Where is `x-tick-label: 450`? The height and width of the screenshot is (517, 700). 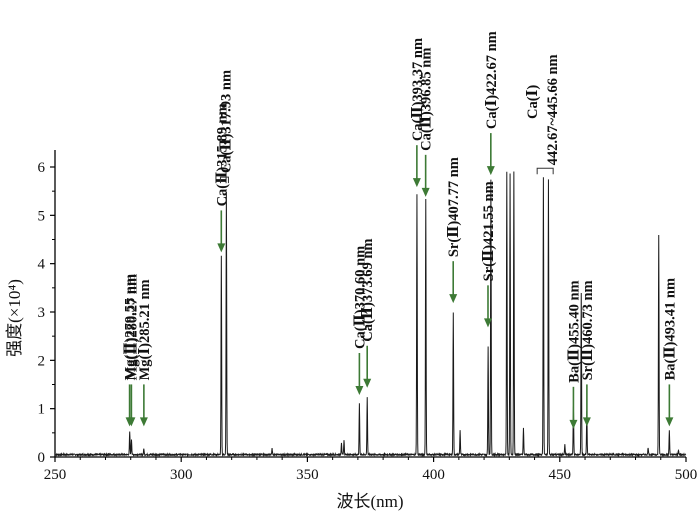
x-tick-label: 450 is located at coordinates (560, 475).